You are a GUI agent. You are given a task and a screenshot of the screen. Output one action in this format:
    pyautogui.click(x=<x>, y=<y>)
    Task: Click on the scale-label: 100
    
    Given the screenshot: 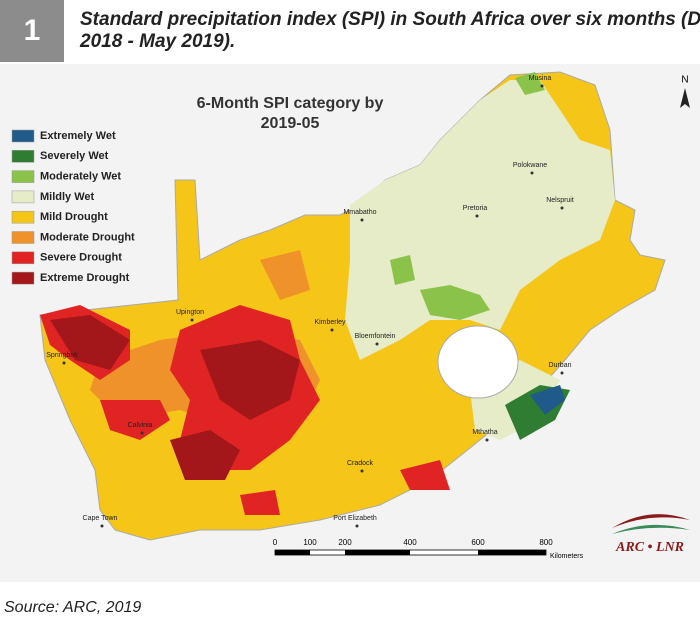 What is the action you would take?
    pyautogui.click(x=310, y=542)
    